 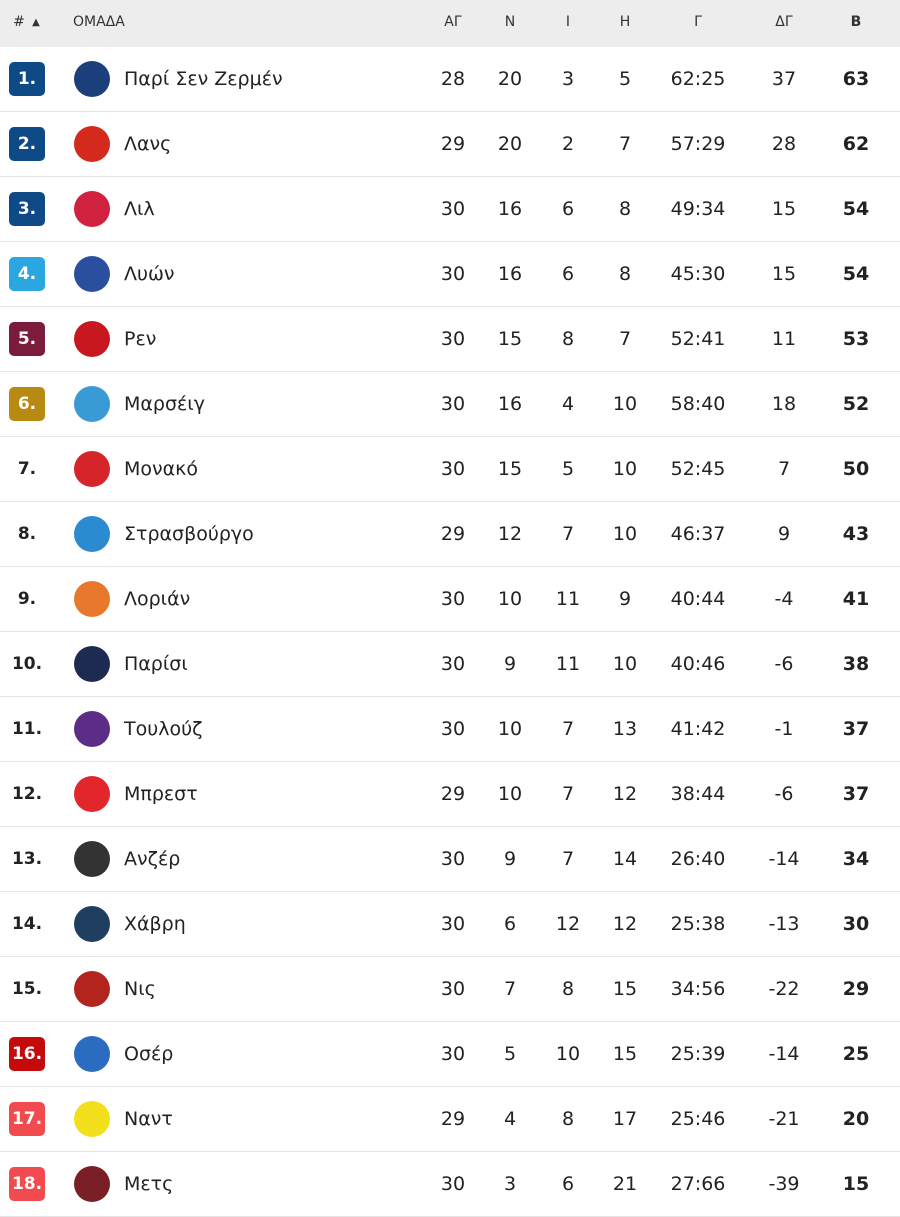 I want to click on table-row: 13. Ανζέρ 30 9 7 14 26:40 -14 34, so click(x=450, y=859).